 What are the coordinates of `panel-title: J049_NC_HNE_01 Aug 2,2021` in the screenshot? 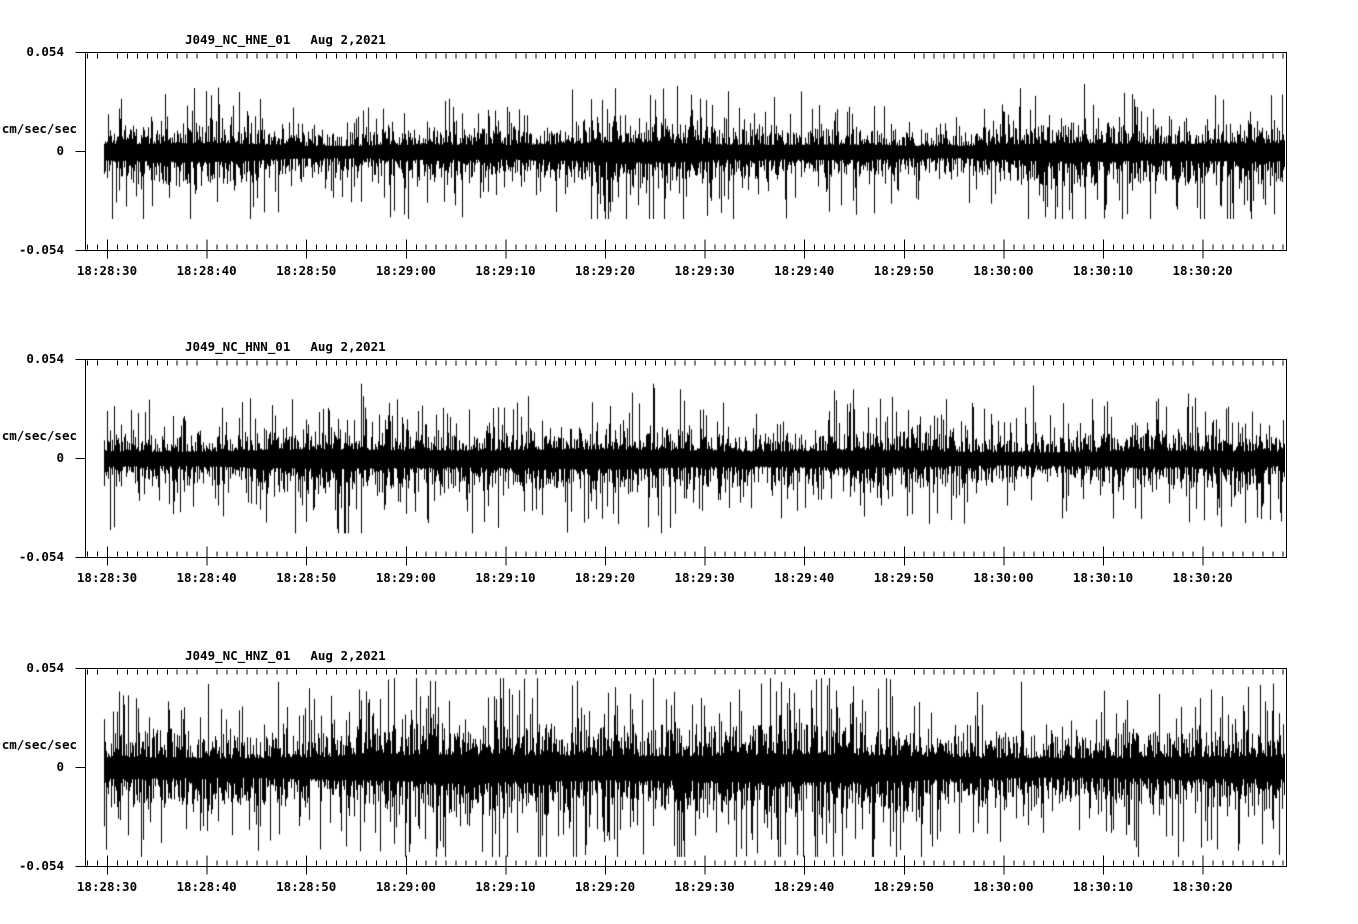 It's located at (285, 40).